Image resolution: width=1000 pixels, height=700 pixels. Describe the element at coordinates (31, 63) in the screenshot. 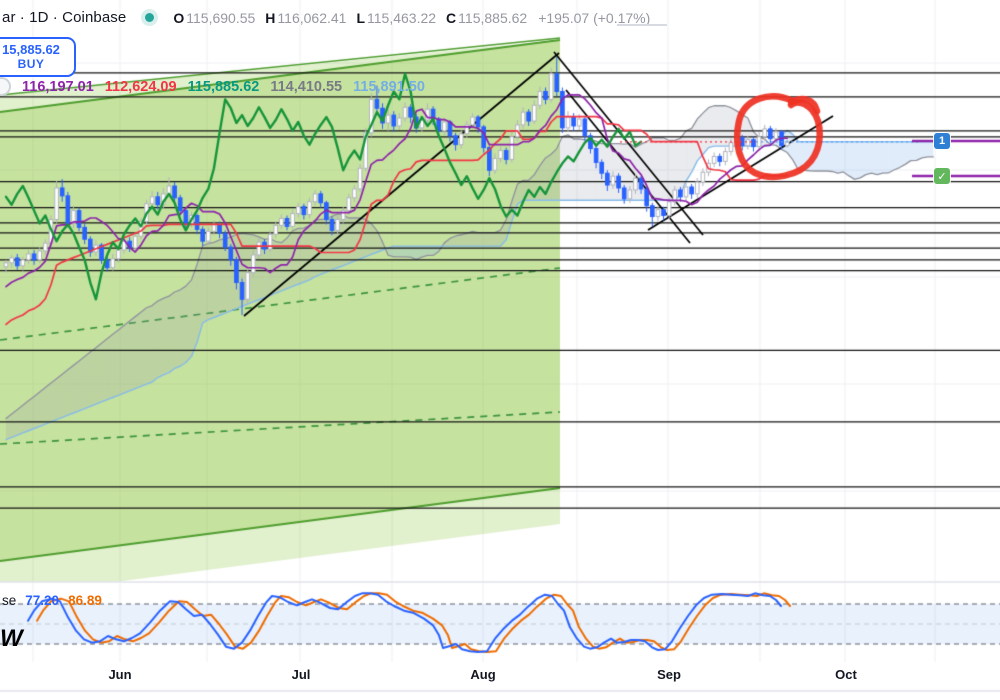

I see `buy-label: BUY` at that location.